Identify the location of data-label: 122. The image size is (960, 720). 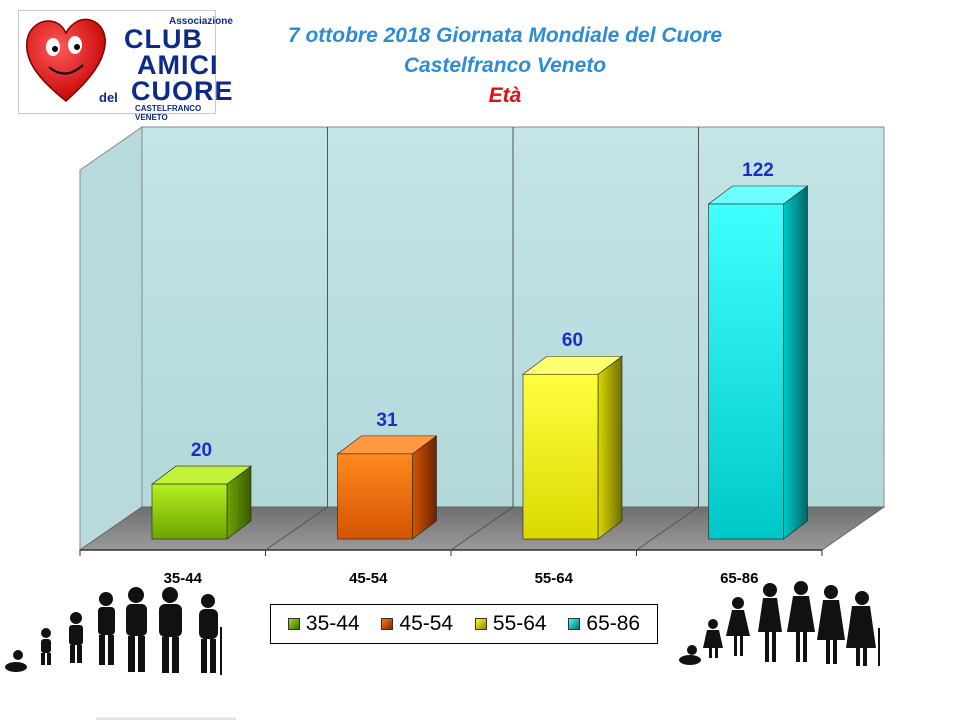
(758, 170).